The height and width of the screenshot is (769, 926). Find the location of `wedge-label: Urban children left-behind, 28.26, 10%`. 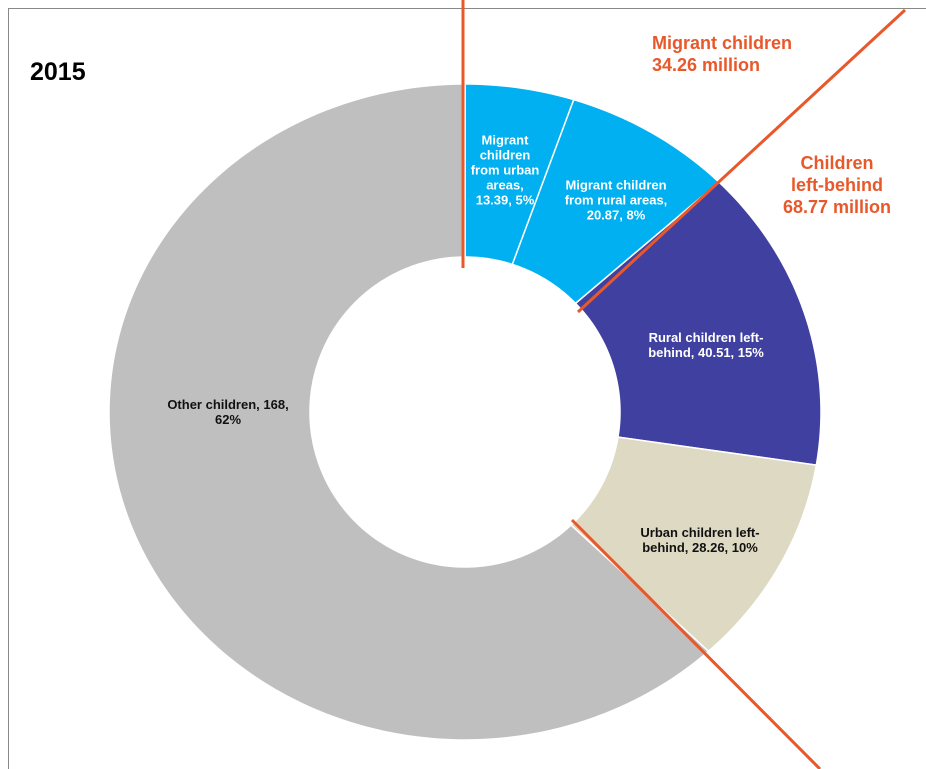

wedge-label: Urban children left-behind, 28.26, 10% is located at coordinates (700, 540).